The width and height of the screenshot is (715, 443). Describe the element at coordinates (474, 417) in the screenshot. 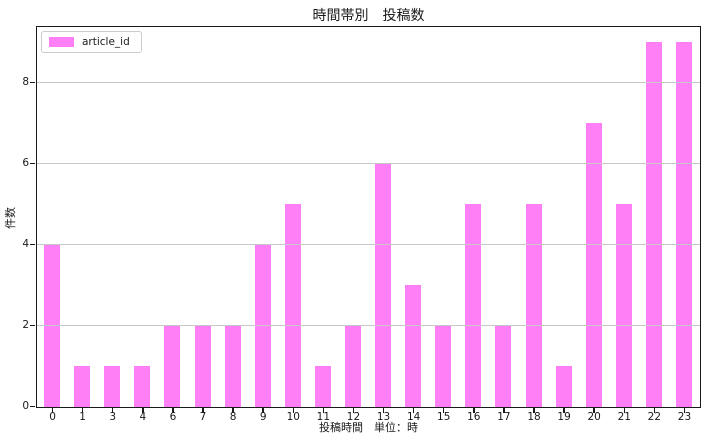

I see `x-tick-label-16: 16` at that location.